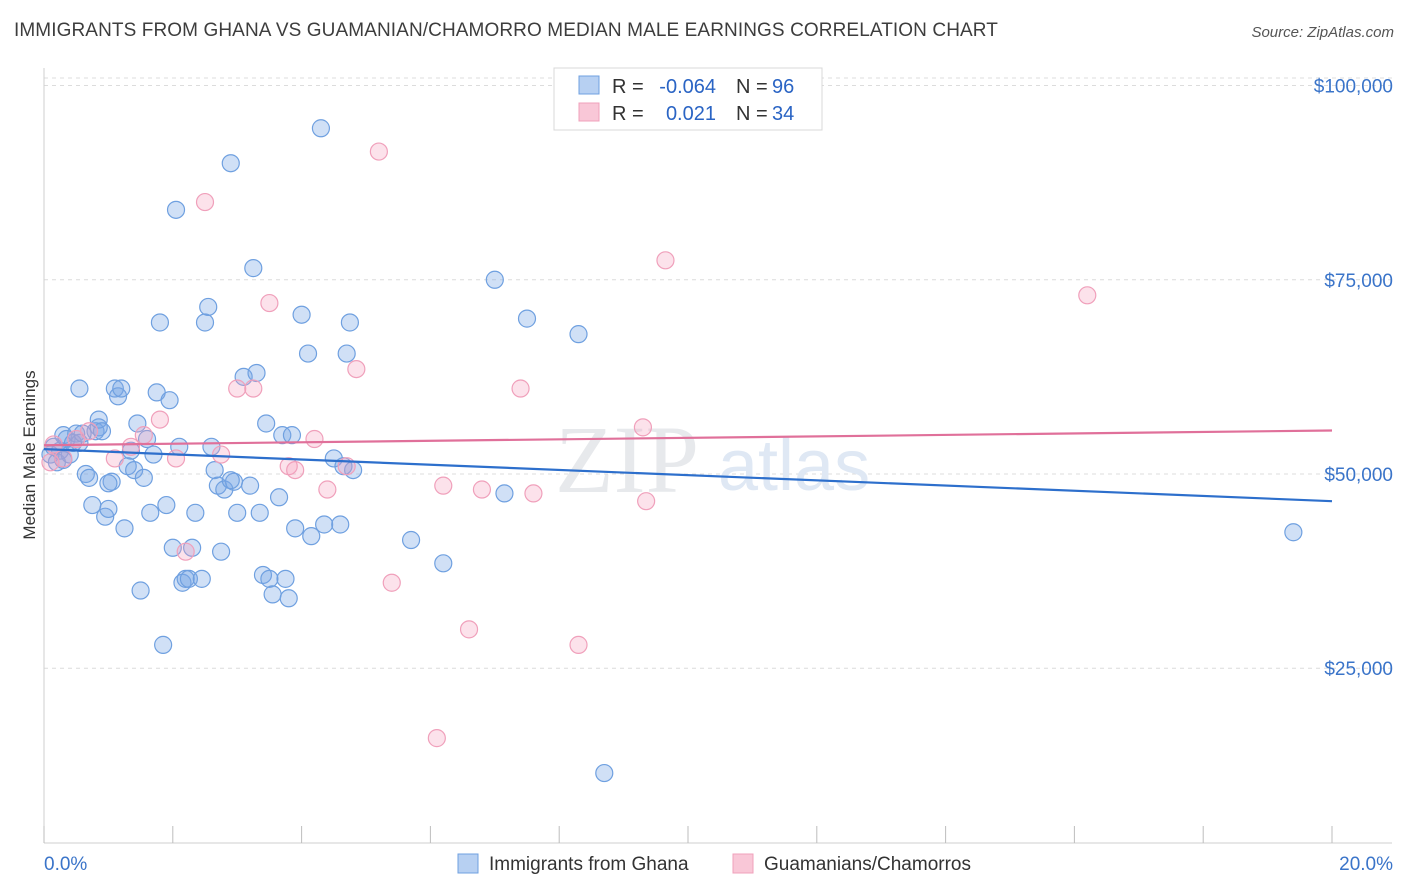 This screenshot has height=892, width=1406. What do you see at coordinates (743, 863) in the screenshot?
I see `legend-swatch-guamanian` at bounding box center [743, 863].